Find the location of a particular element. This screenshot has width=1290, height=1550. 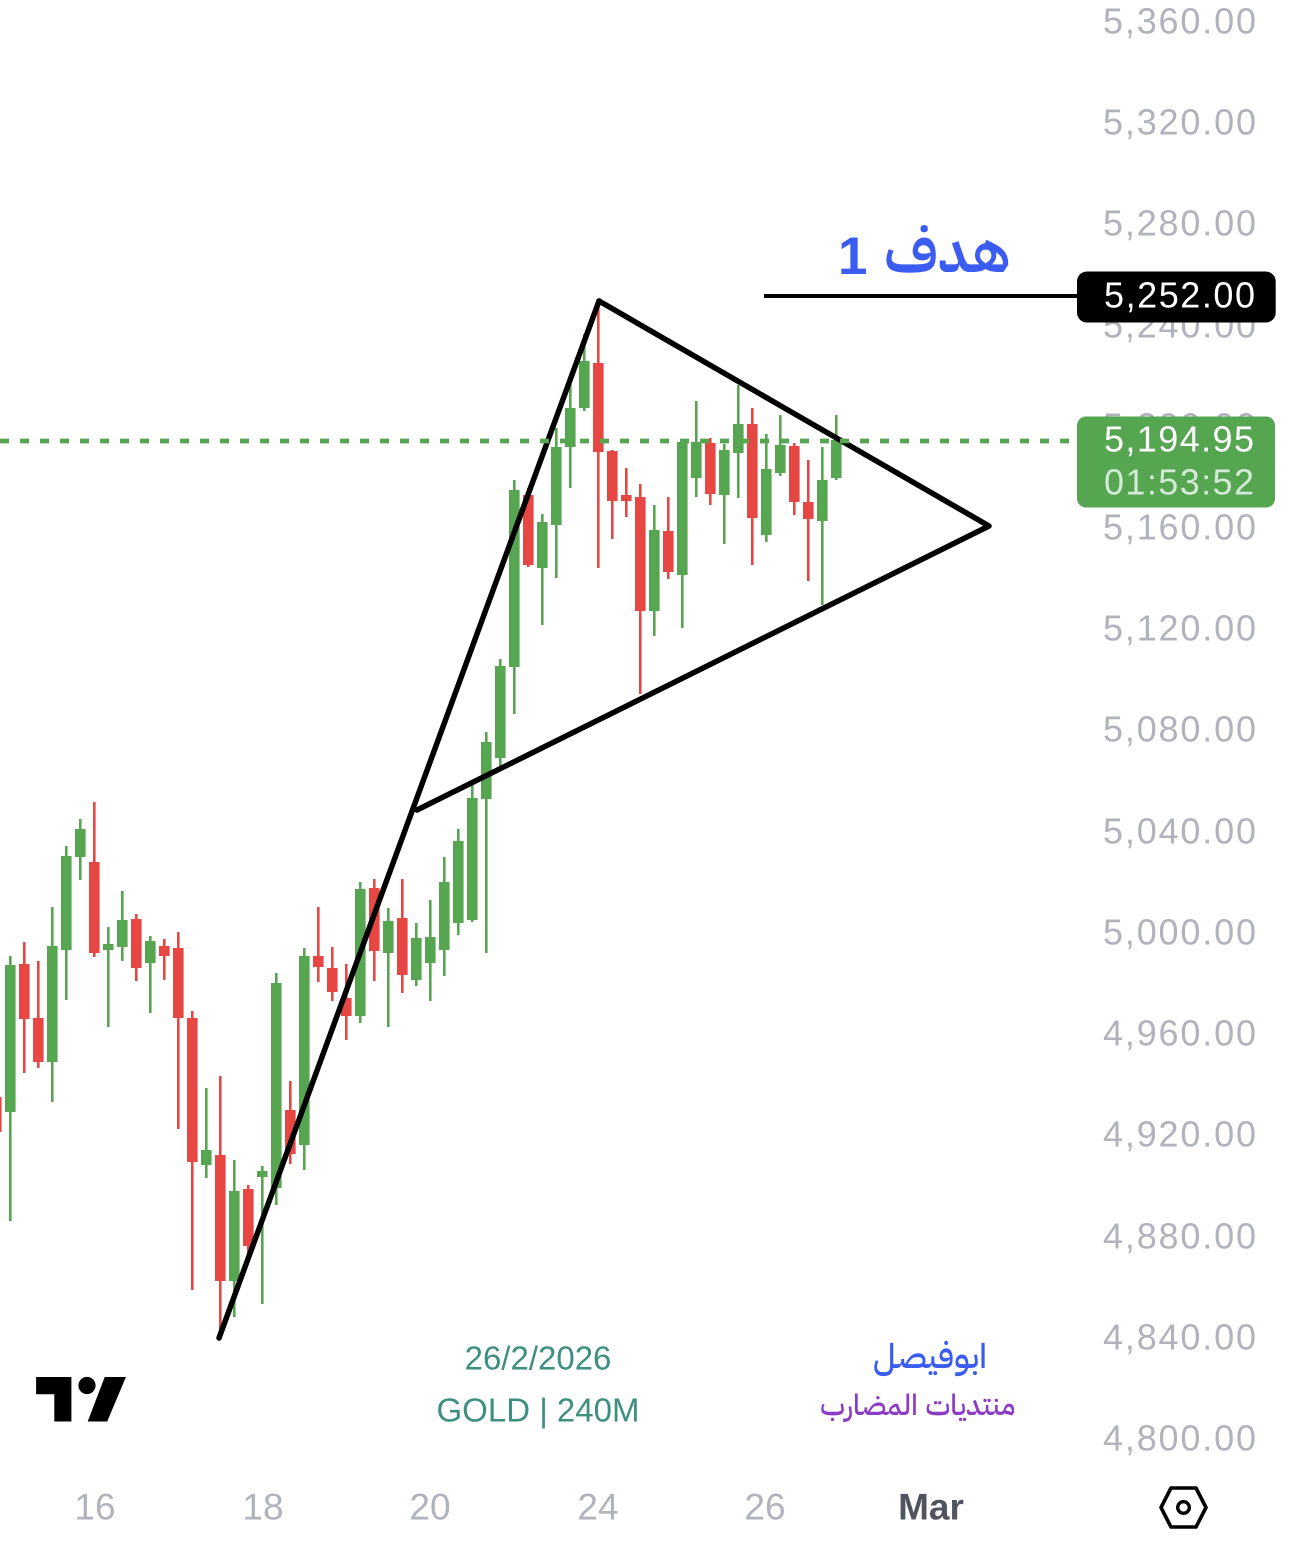

svg-text: 5,080.00 is located at coordinates (1179, 729).